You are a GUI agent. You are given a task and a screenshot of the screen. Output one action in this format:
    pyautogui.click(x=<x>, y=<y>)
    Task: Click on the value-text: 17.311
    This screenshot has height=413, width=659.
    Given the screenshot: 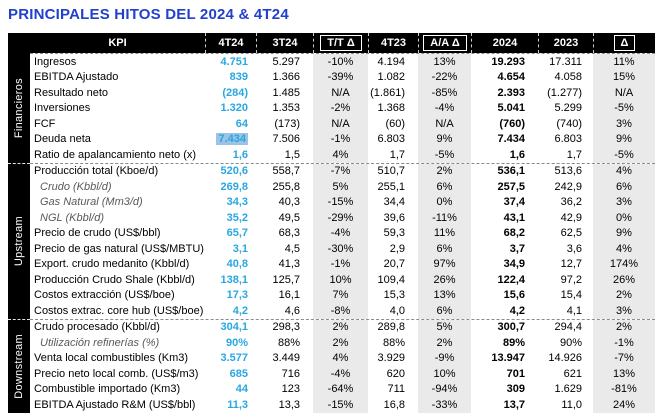 What is the action you would take?
    pyautogui.click(x=565, y=61)
    